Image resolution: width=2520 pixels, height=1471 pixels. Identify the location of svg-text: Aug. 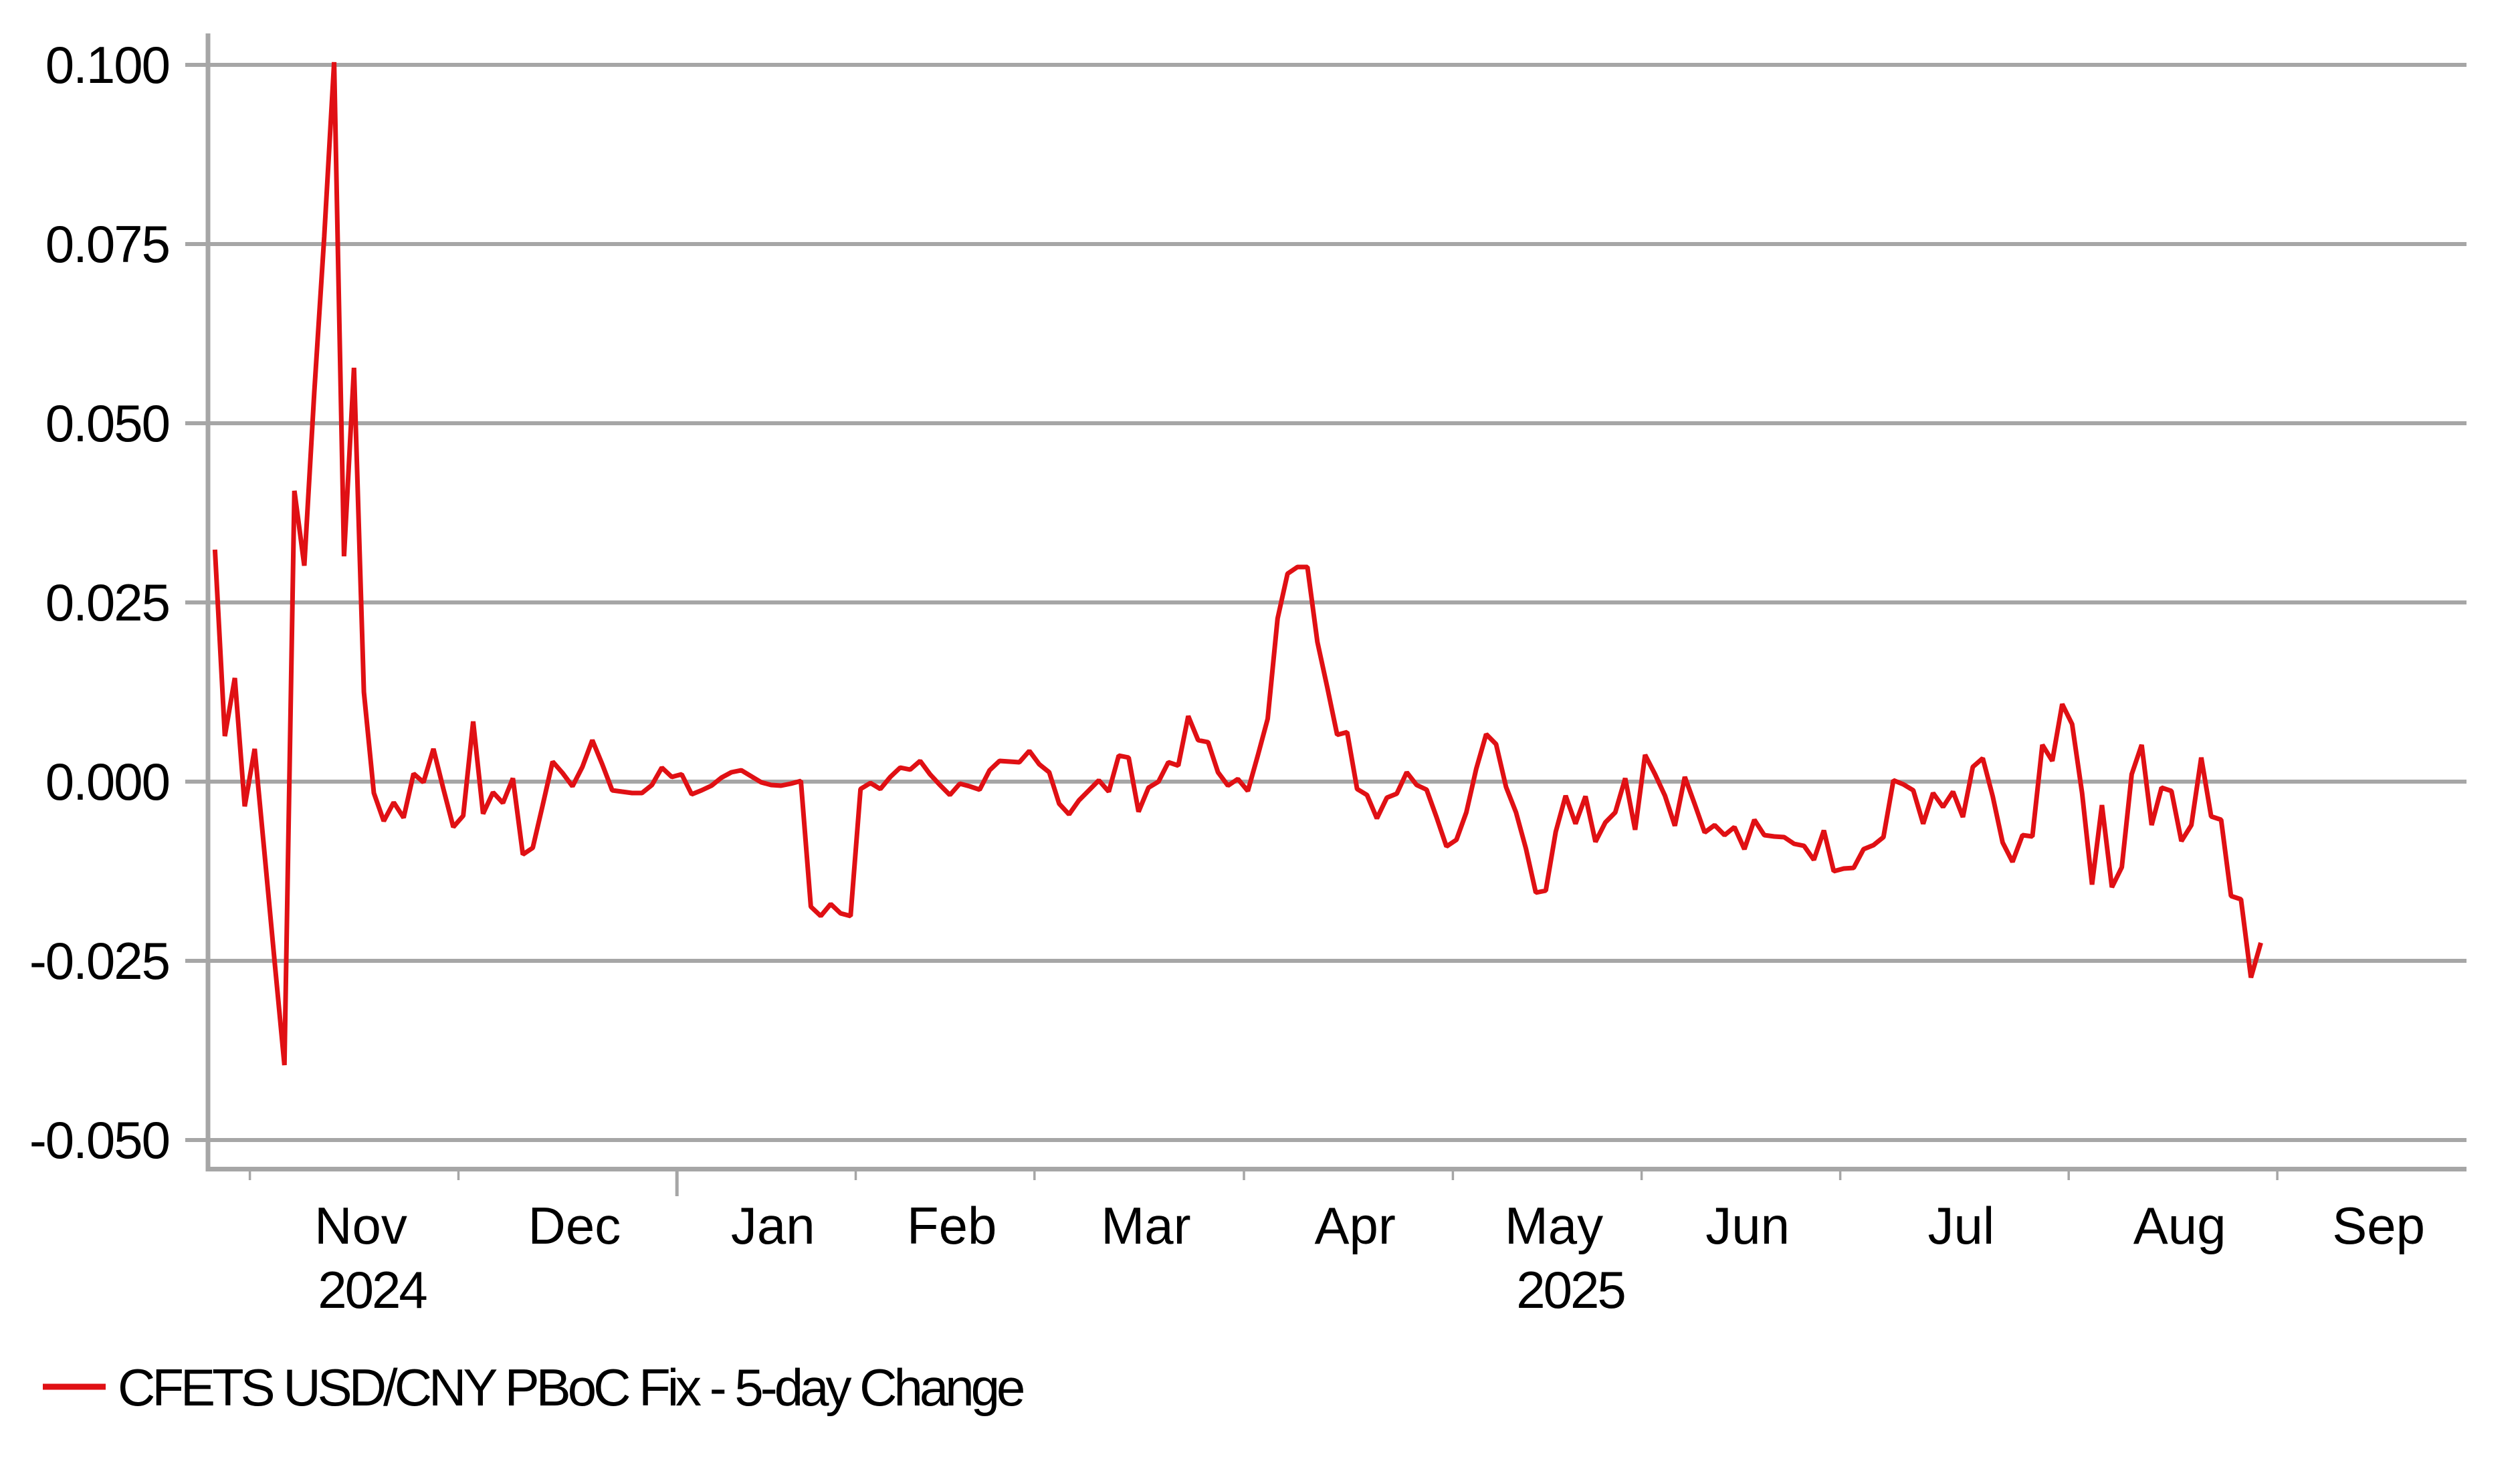
(2179, 1225).